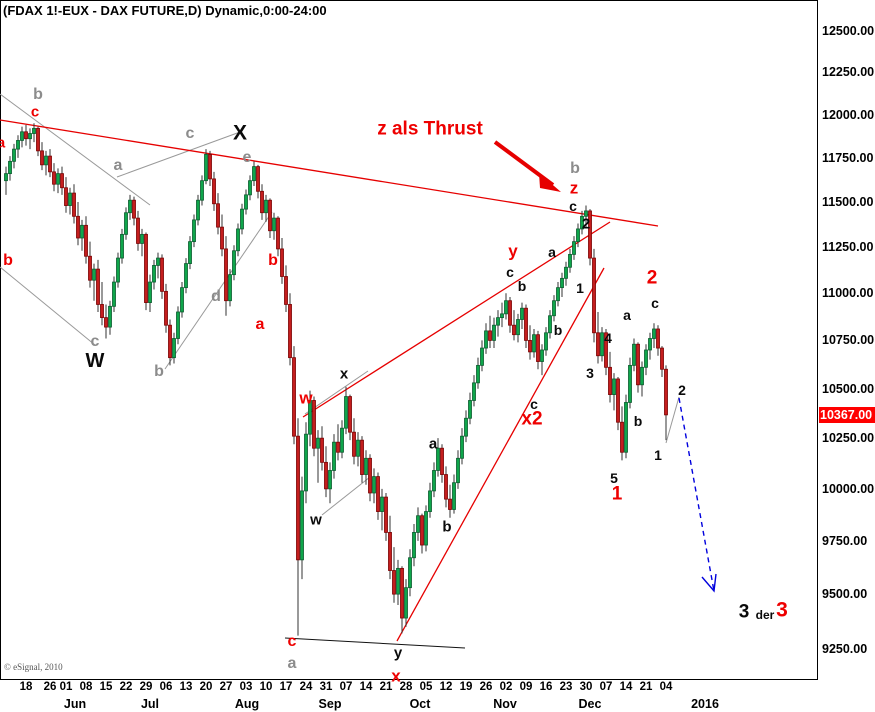  I want to click on y-axis-label: 12500.00, so click(848, 30).